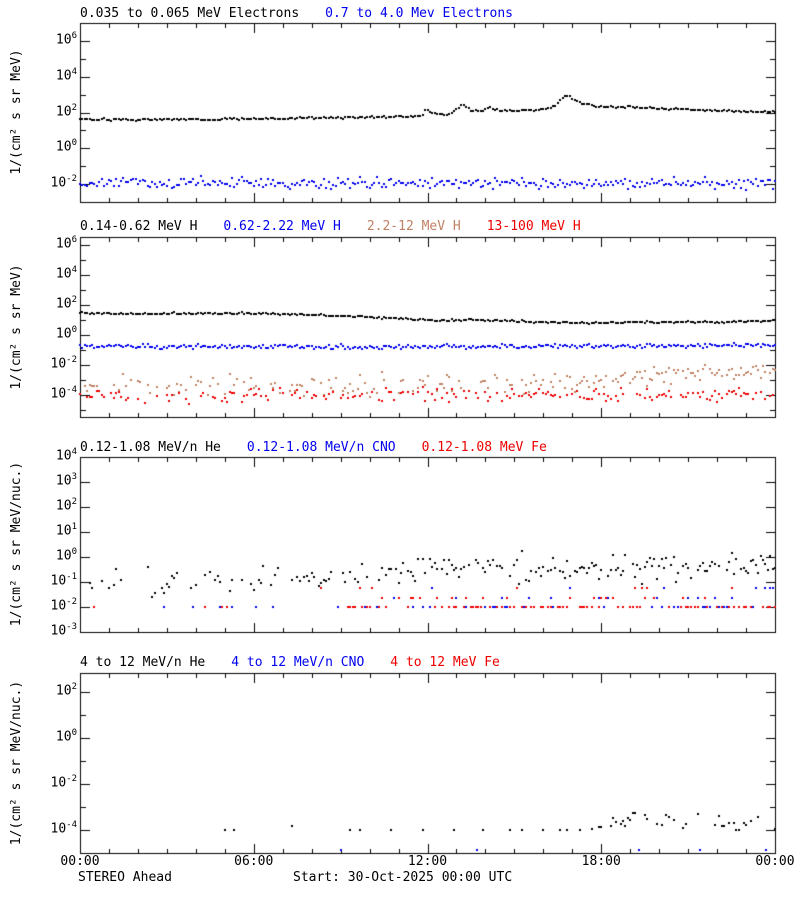 The height and width of the screenshot is (900, 800). Describe the element at coordinates (427, 861) in the screenshot. I see `x-tick-label: 12:00` at that location.